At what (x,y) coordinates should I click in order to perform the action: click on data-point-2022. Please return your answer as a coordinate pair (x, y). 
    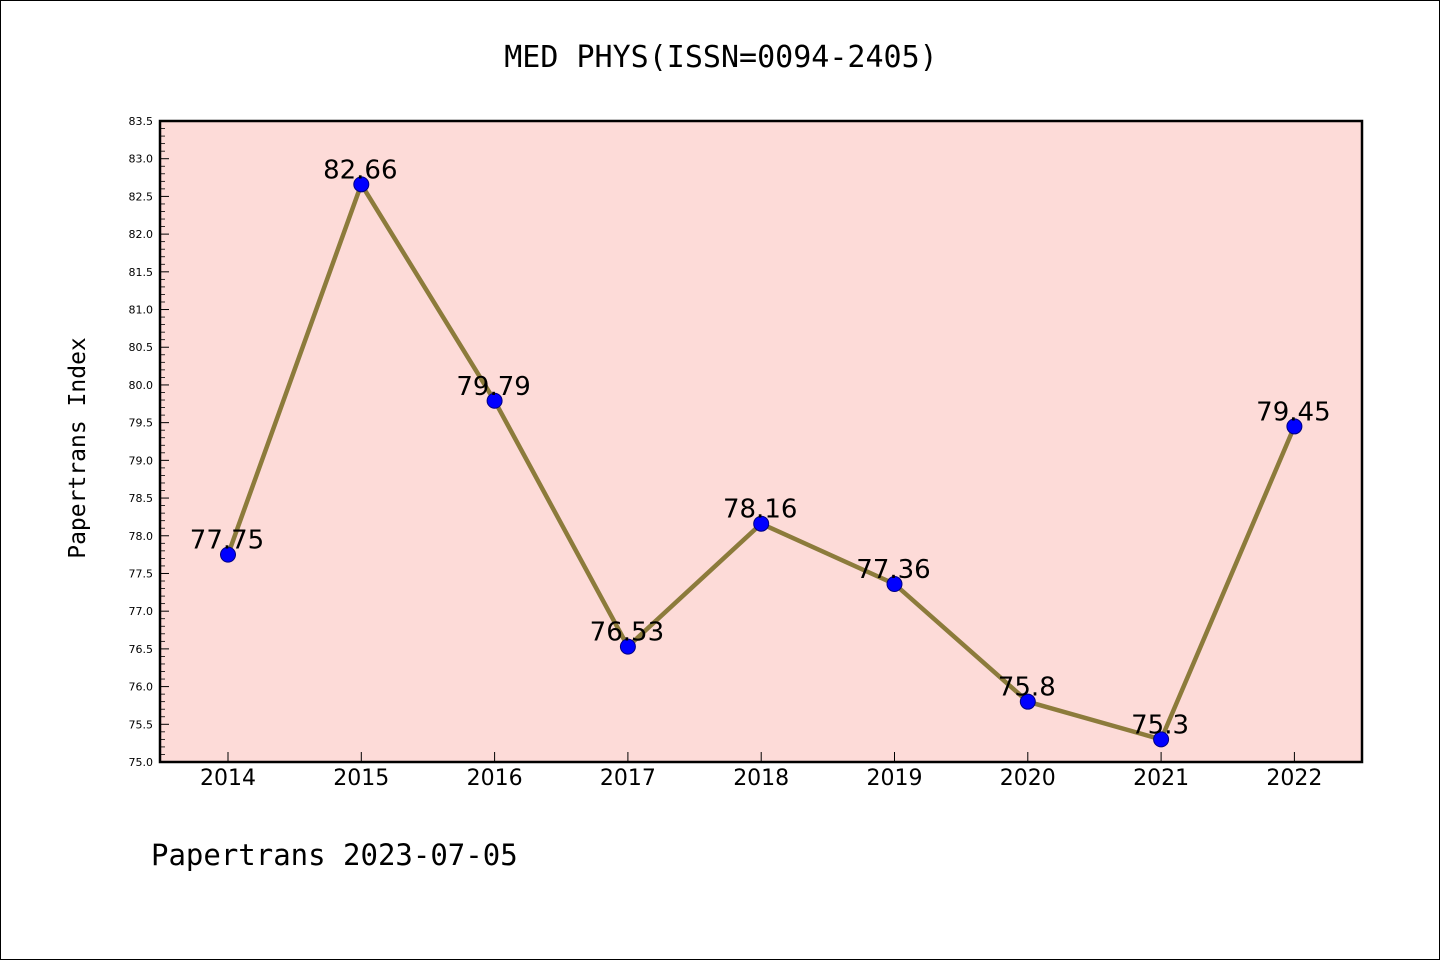
    Looking at the image, I should click on (1294, 426).